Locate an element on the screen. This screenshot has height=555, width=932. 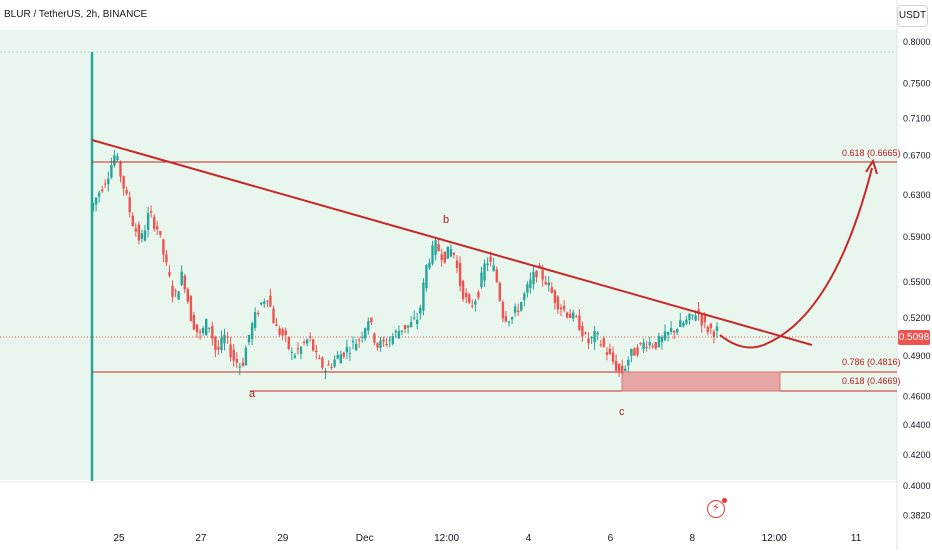
projection-curve is located at coordinates (796, 258).